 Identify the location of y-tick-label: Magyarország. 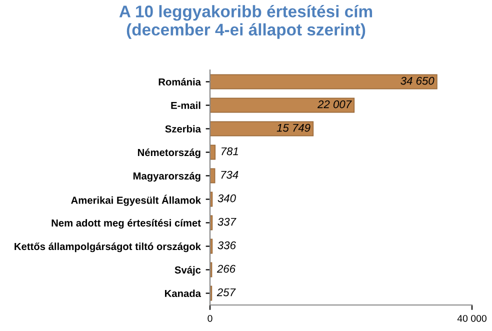
(166, 177).